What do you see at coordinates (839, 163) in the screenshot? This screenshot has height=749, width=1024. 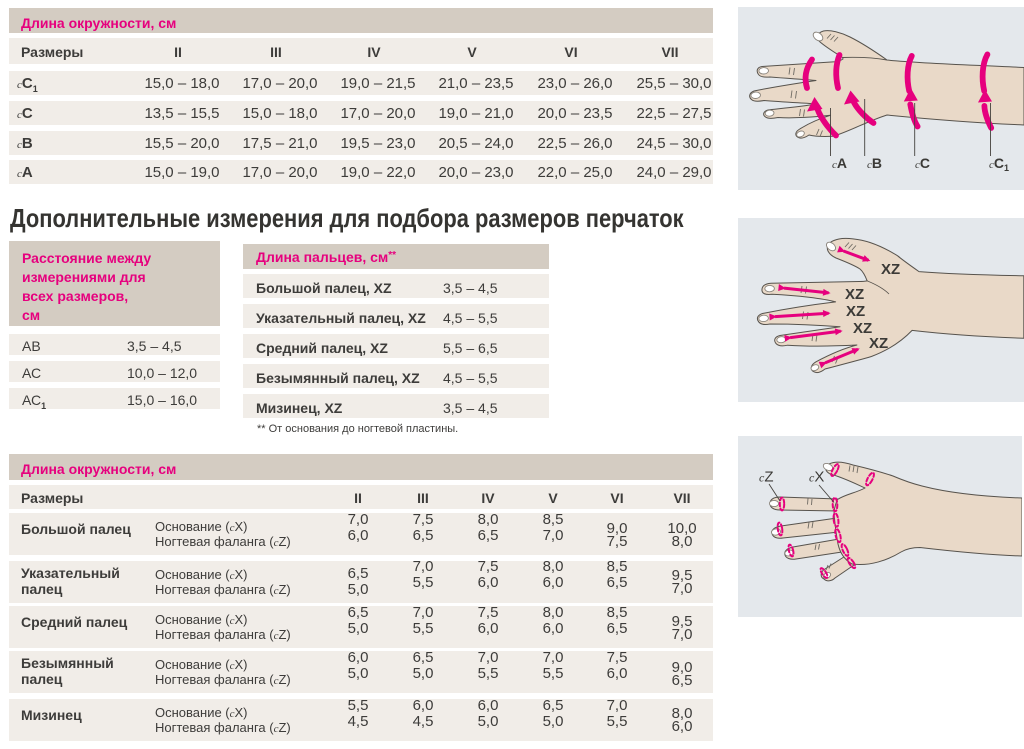 I see `svg-text: cA` at bounding box center [839, 163].